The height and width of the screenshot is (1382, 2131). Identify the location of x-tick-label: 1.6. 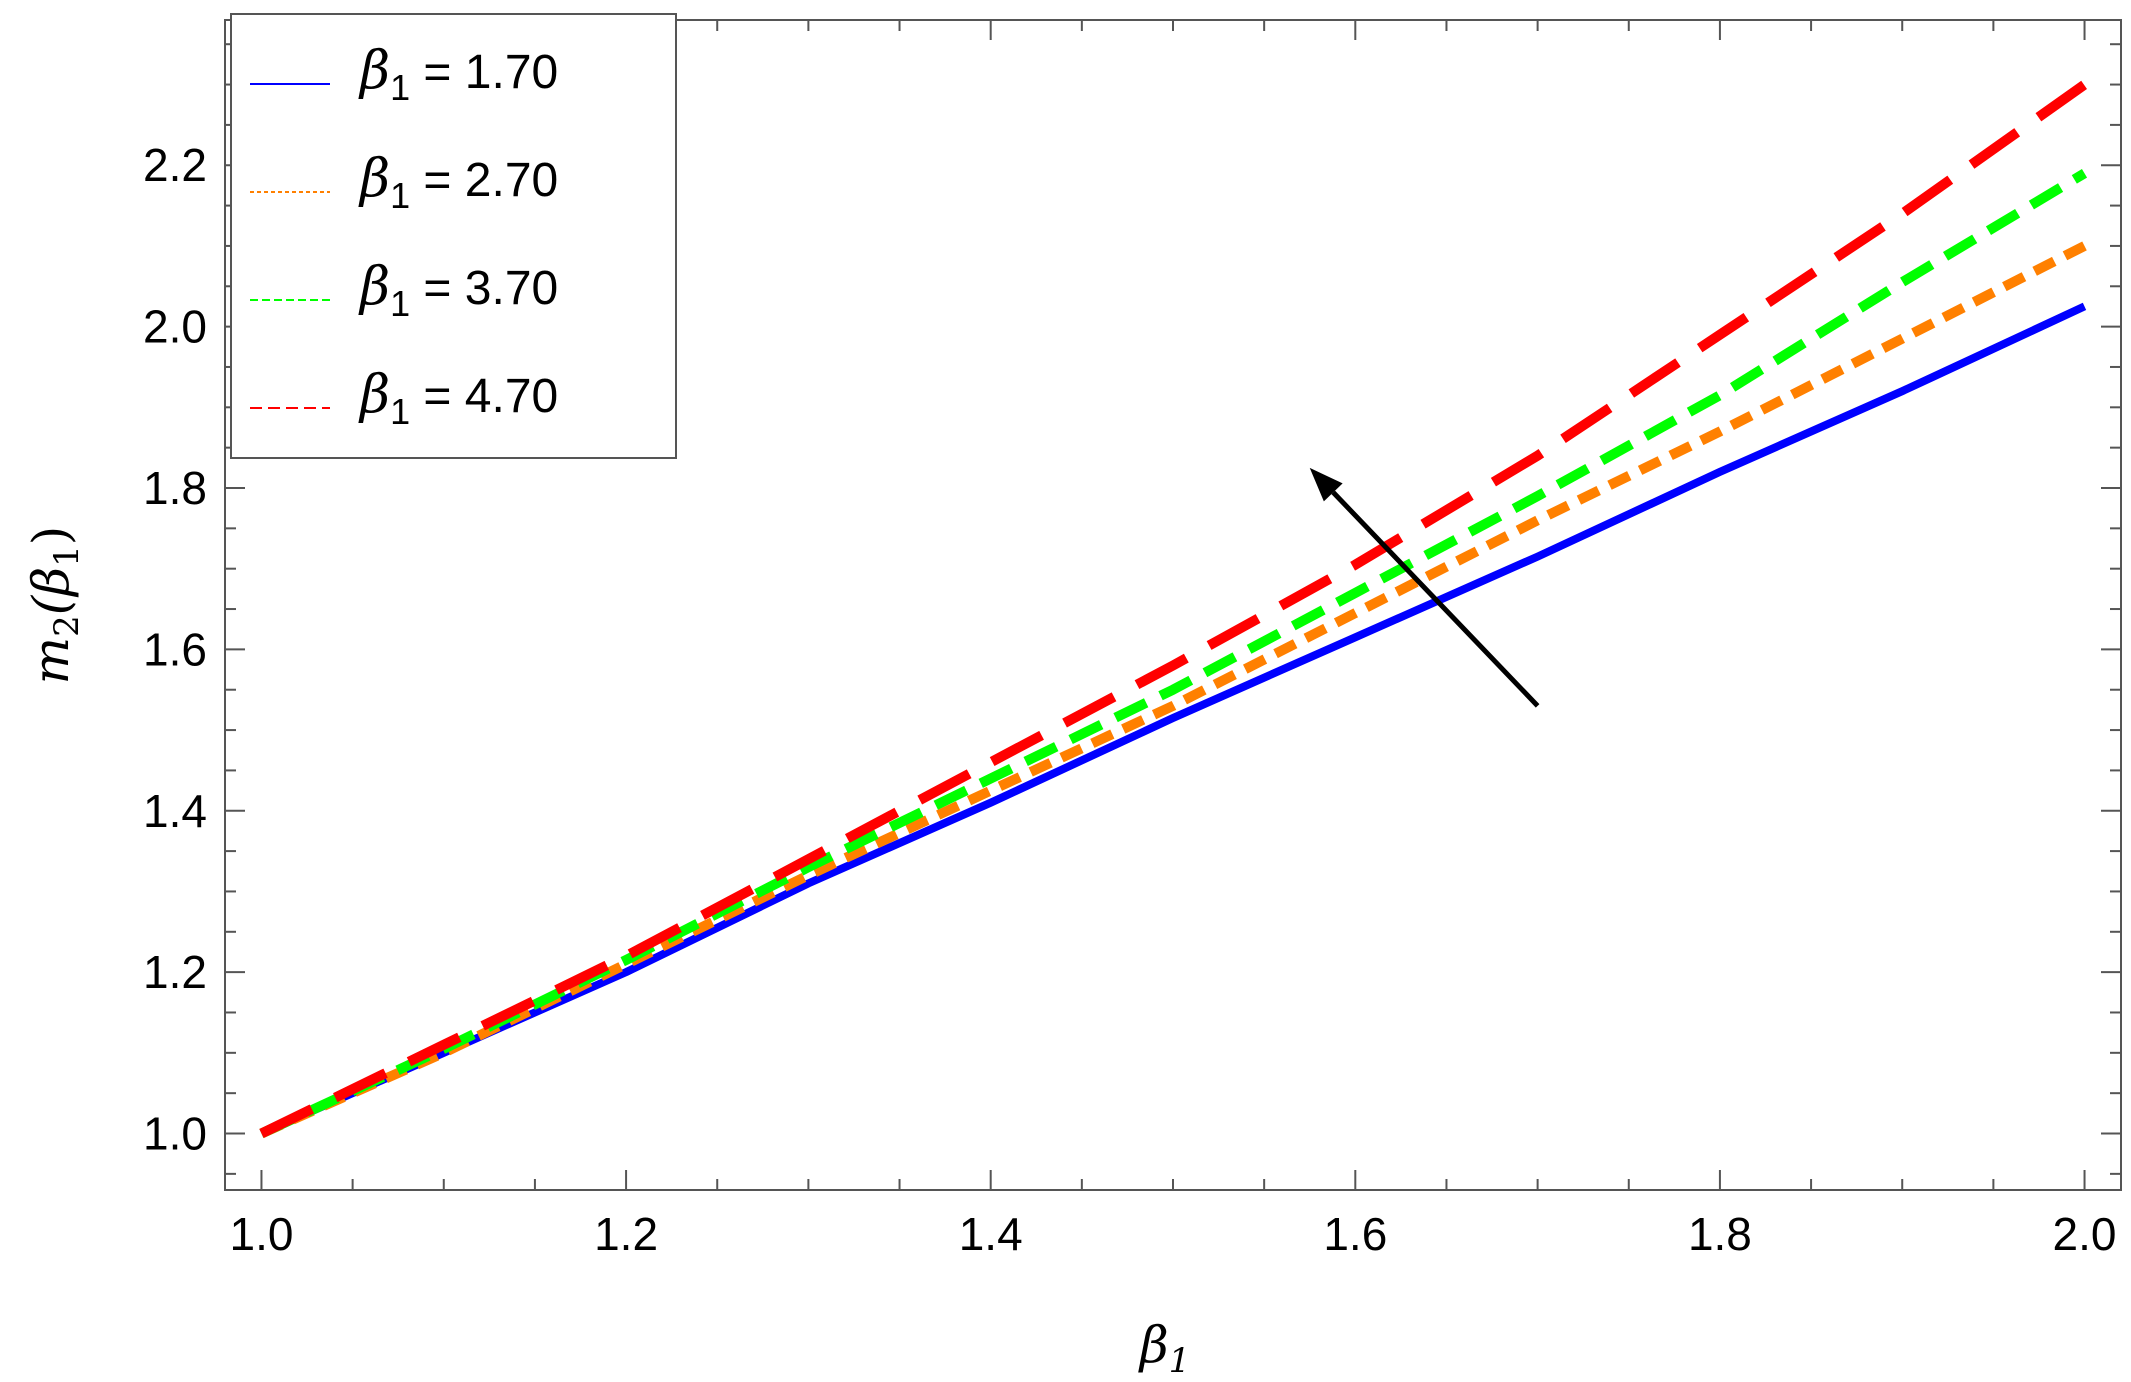
(1355, 1234).